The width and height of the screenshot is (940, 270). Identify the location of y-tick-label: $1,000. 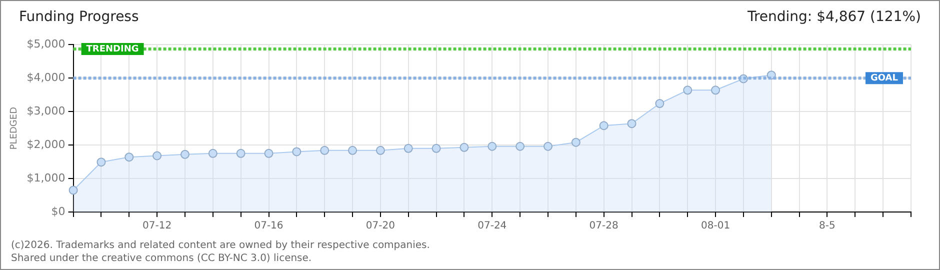
(46, 177).